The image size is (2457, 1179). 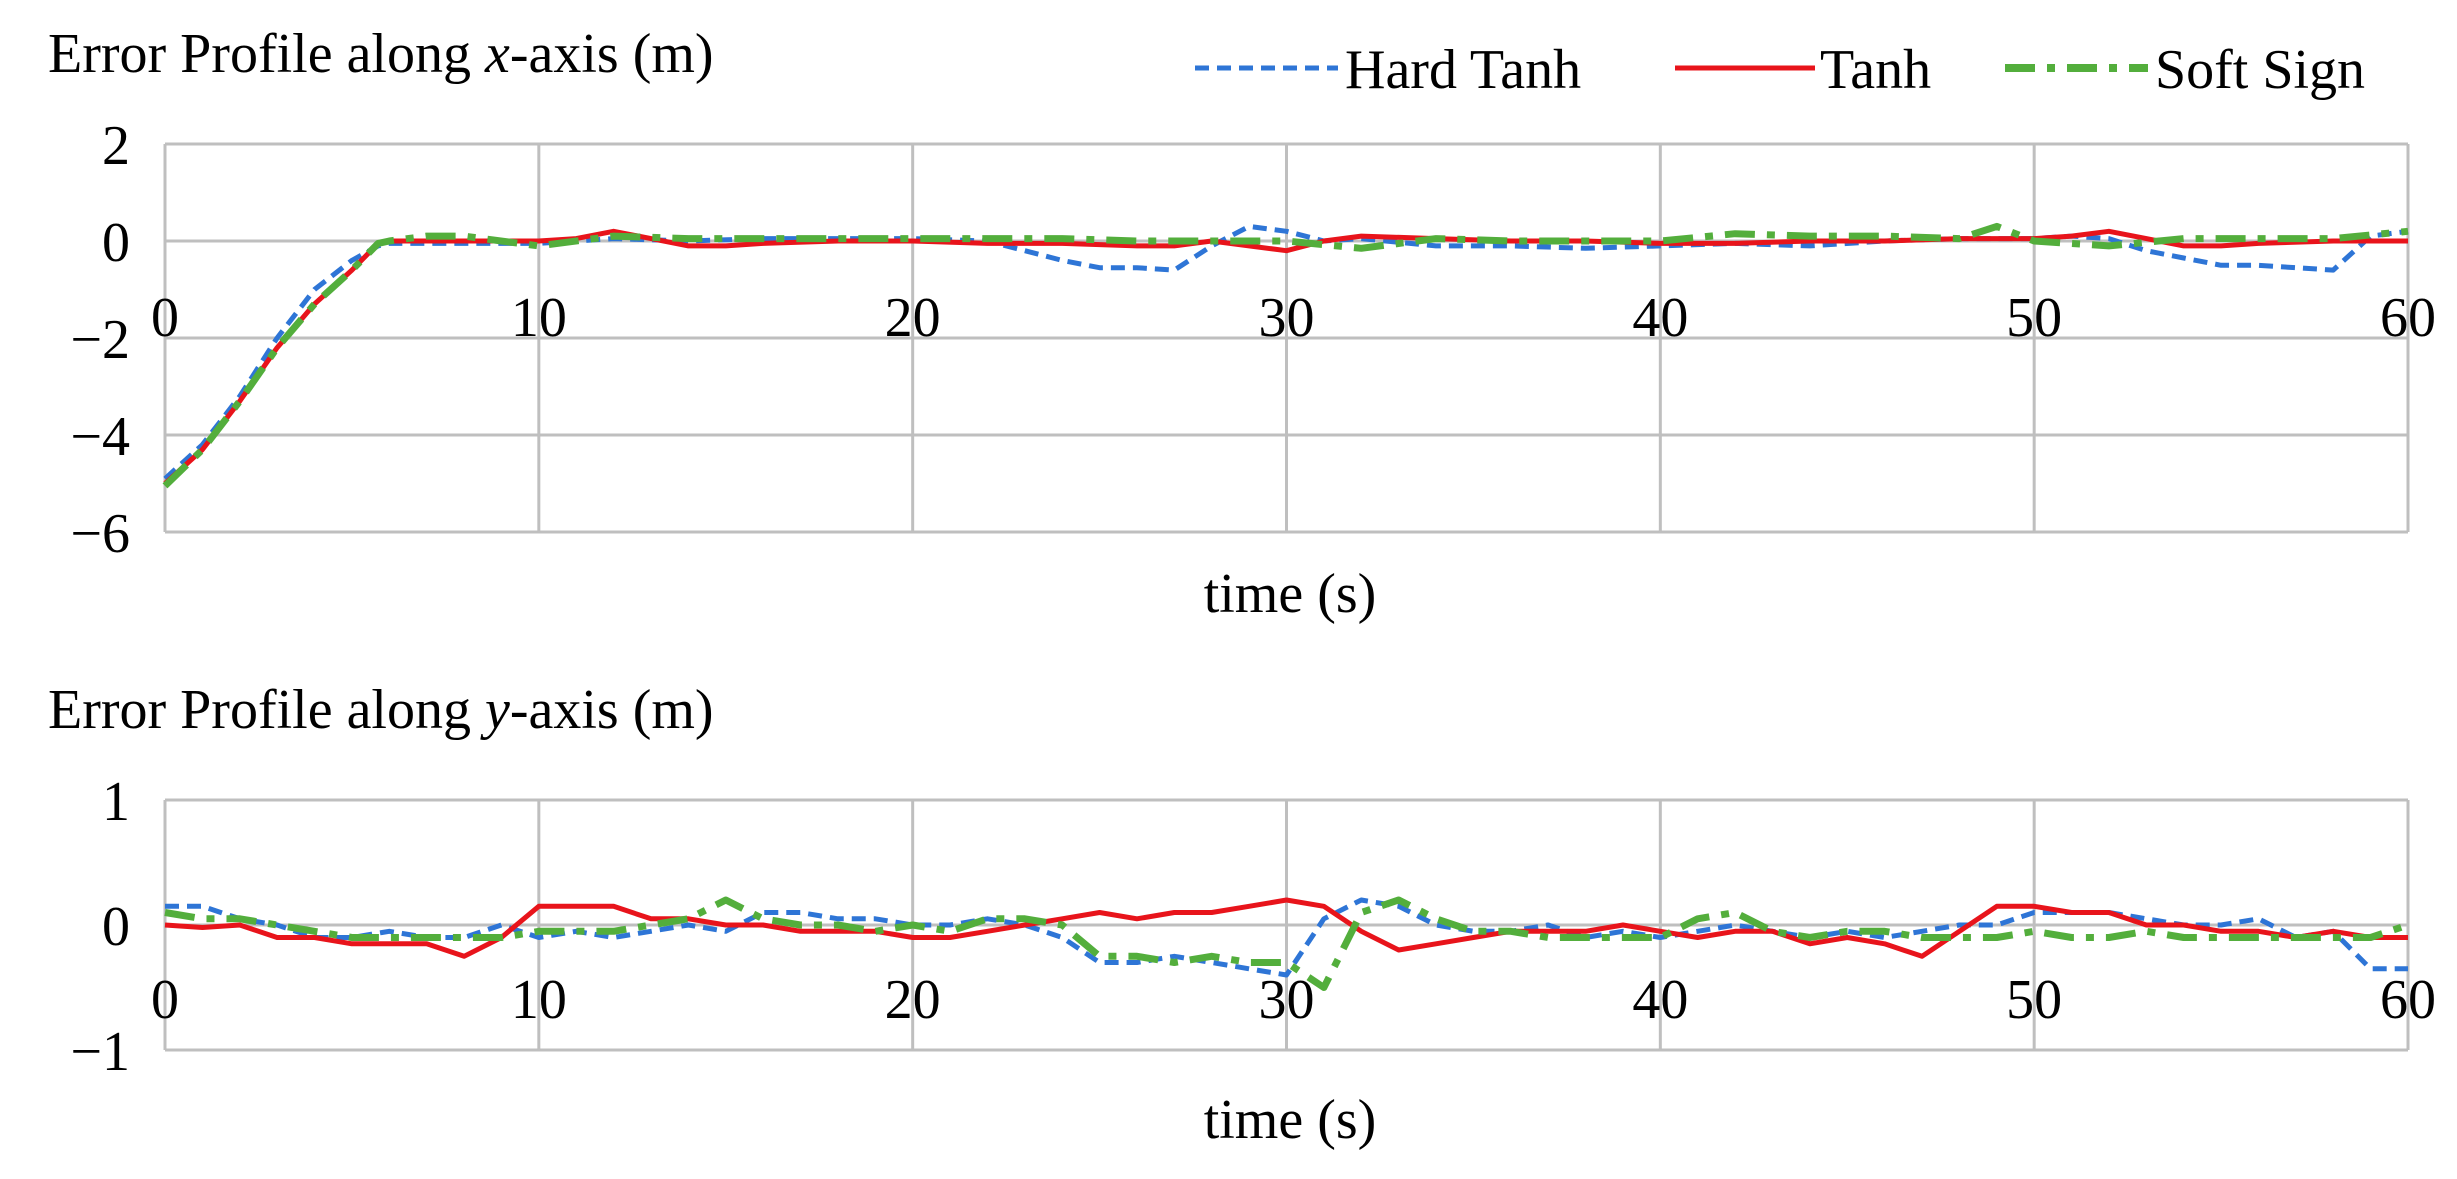 What do you see at coordinates (2260, 70) in the screenshot?
I see `legend-label-soft-sign: Soft Sign` at bounding box center [2260, 70].